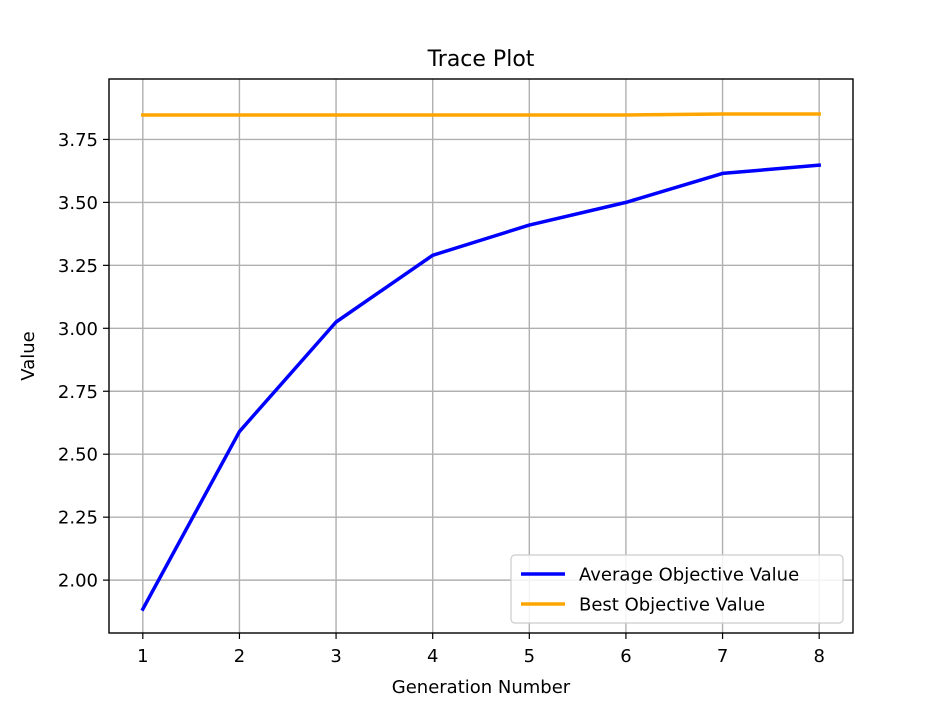 The width and height of the screenshot is (931, 715). I want to click on legend-label: Best Objective Value, so click(672, 605).